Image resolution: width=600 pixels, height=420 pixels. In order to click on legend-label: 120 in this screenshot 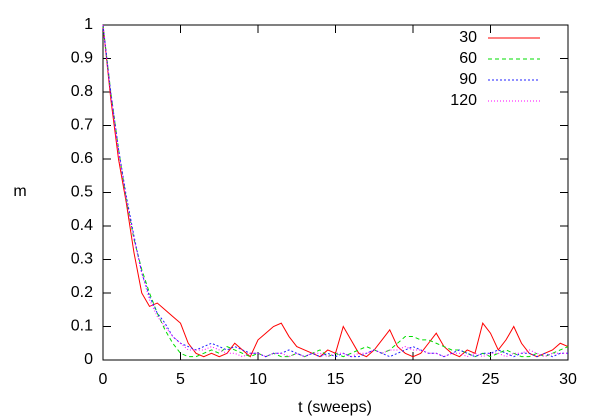, I will do `click(463, 100)`.